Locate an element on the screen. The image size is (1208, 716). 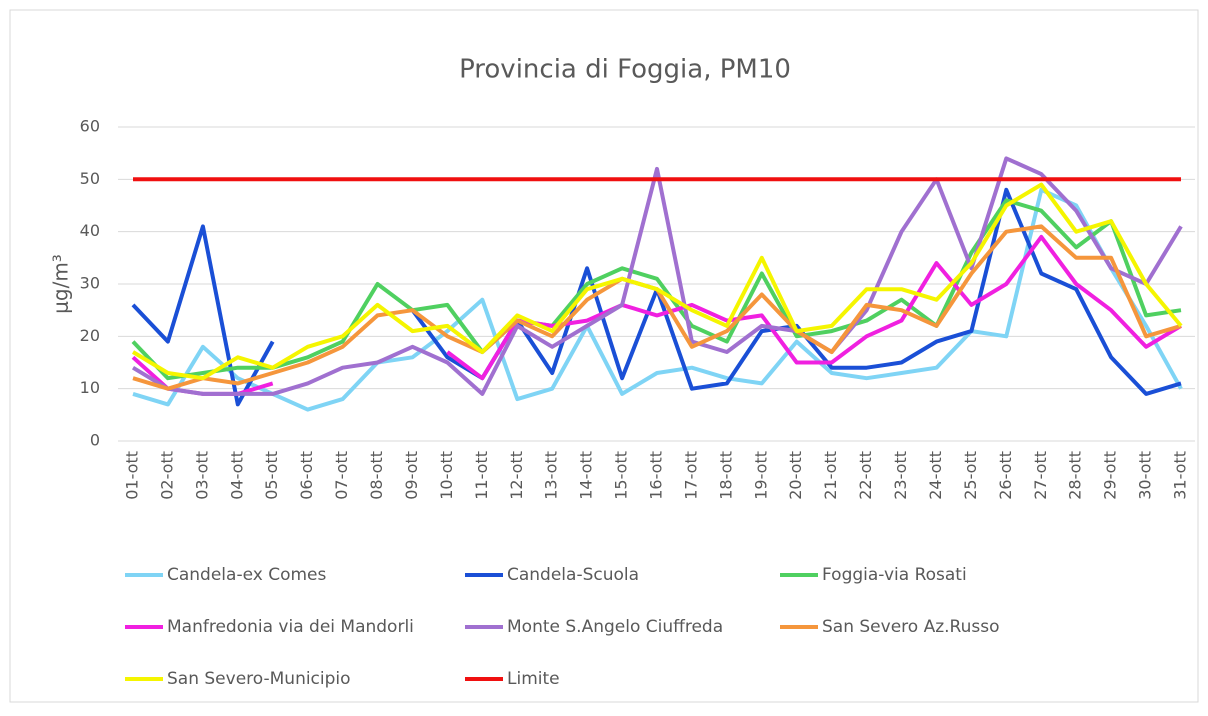
legend-label: San Severo Az.Russo is located at coordinates (910, 627).